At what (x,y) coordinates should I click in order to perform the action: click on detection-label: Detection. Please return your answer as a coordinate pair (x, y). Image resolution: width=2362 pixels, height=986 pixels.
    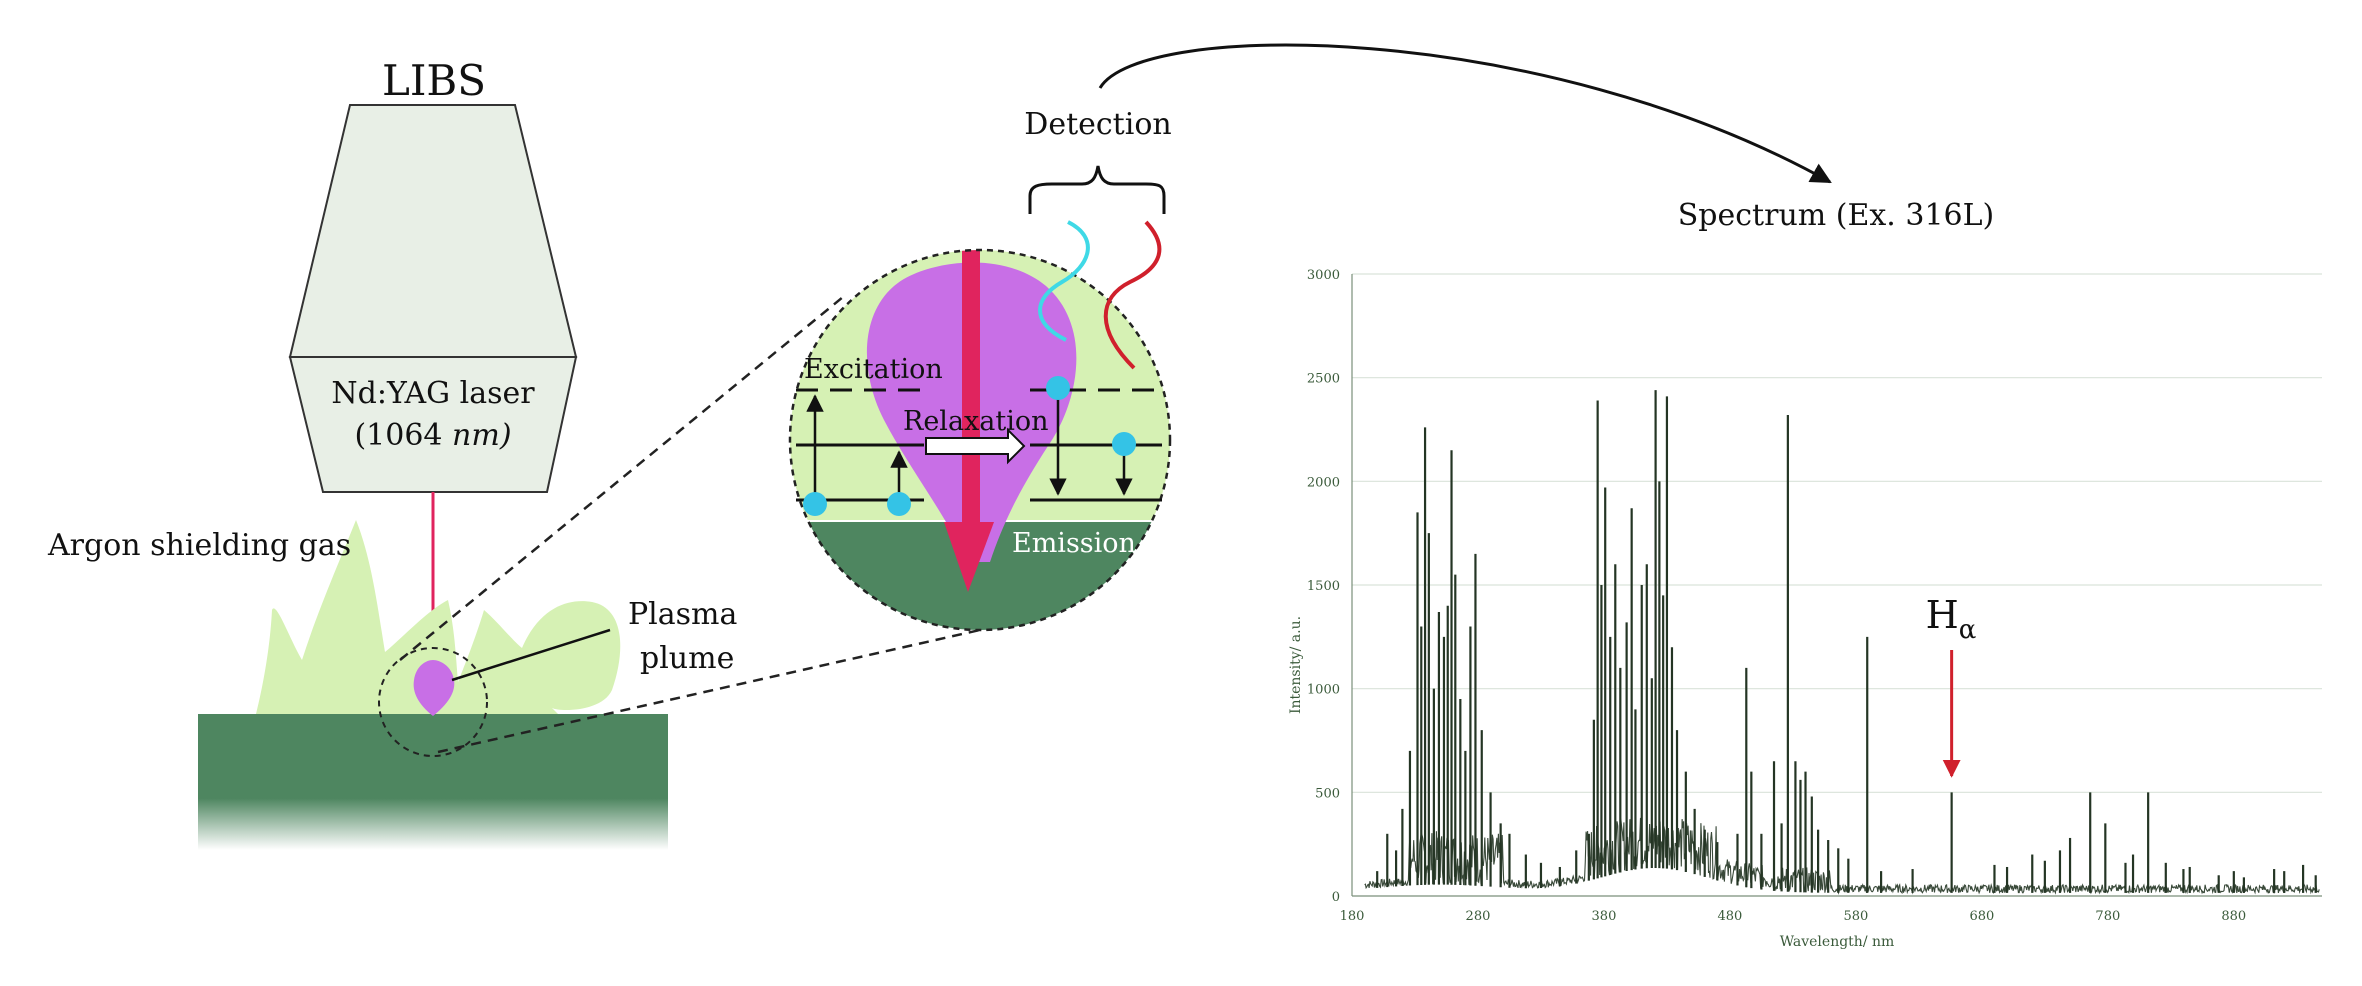
    Looking at the image, I should click on (1097, 124).